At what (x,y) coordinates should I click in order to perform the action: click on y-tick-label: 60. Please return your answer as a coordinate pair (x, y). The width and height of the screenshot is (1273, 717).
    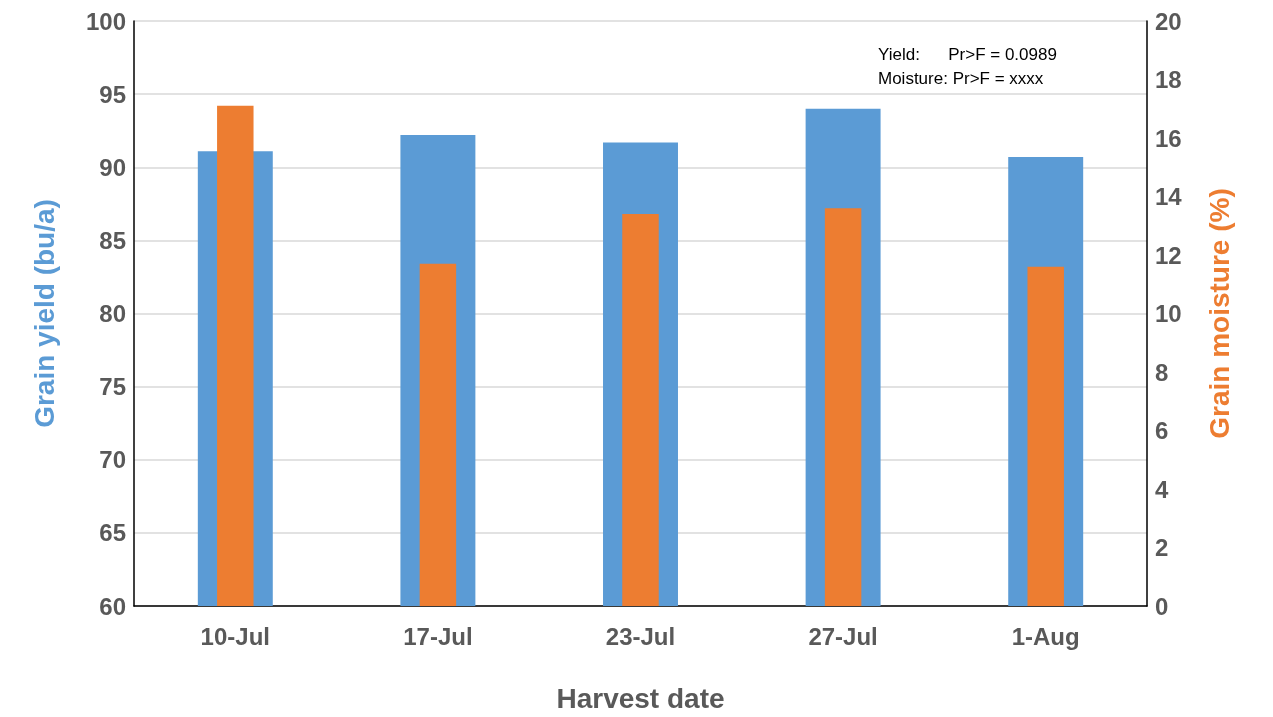
    Looking at the image, I should click on (112, 606).